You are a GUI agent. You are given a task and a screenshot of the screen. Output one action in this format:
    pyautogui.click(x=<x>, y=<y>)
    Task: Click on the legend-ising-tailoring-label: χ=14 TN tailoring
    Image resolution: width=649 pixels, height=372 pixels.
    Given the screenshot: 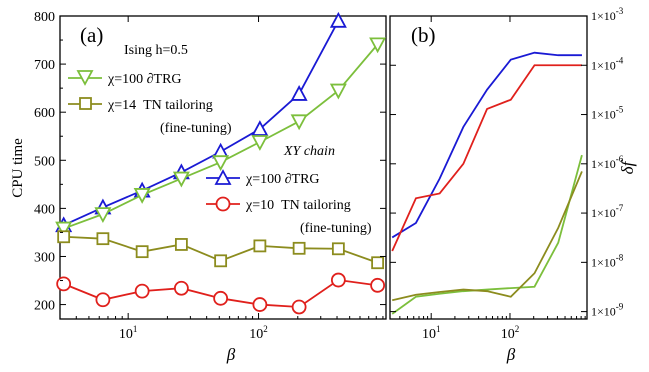 What is the action you would take?
    pyautogui.click(x=160, y=105)
    